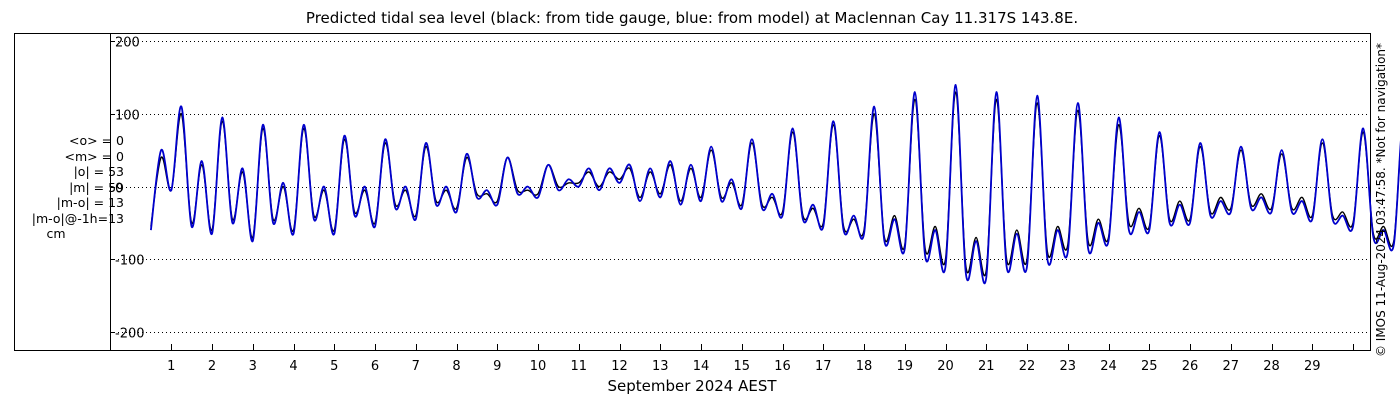 Image resolution: width=1400 pixels, height=400 pixels. Describe the element at coordinates (701, 366) in the screenshot. I see `x-tick-label: 14` at that location.